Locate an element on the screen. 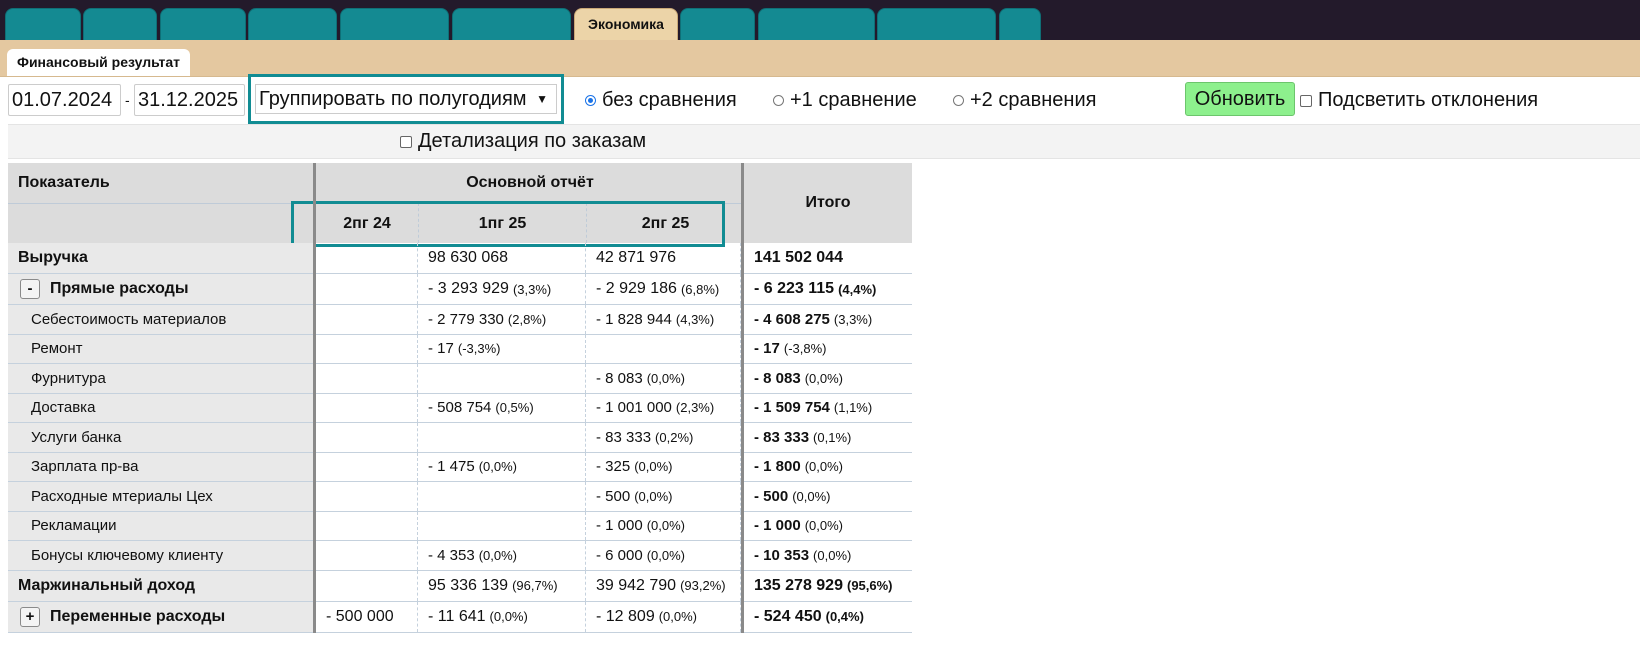  value-cell: - 500 (0,0%) is located at coordinates (663, 496).